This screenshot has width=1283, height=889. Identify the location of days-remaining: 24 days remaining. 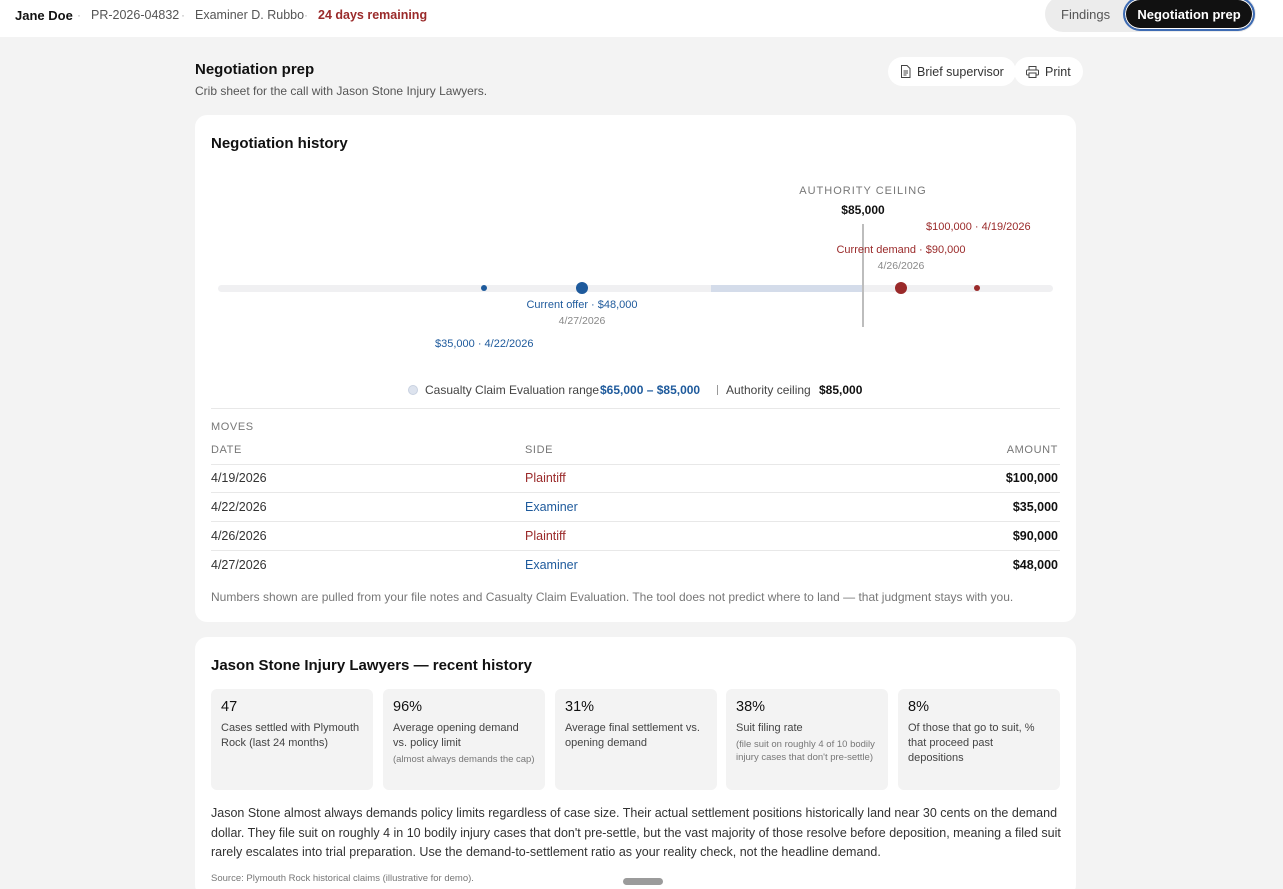
(373, 15).